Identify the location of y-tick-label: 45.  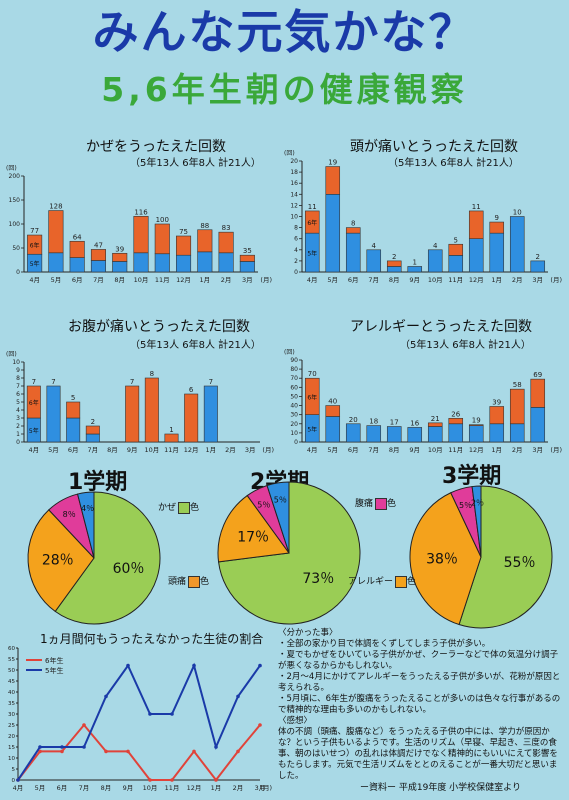
(11, 682).